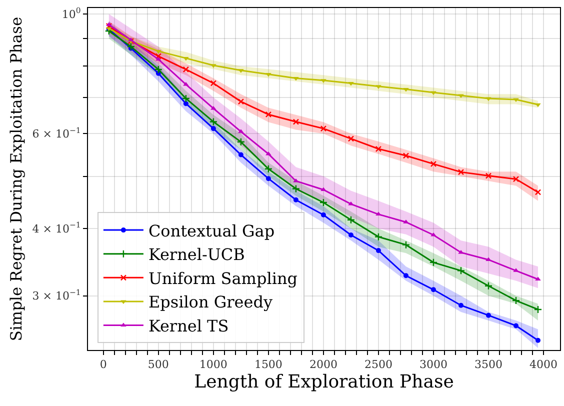  I want to click on x-tick-label: 3000, so click(433, 365).